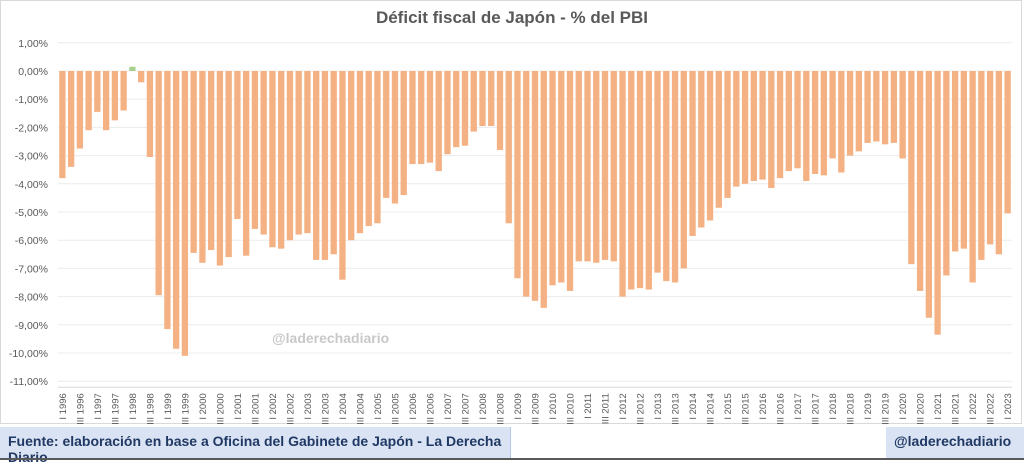 This screenshot has width=1024, height=465. Describe the element at coordinates (33, 44) in the screenshot. I see `y-tick-label: 1,00%` at that location.